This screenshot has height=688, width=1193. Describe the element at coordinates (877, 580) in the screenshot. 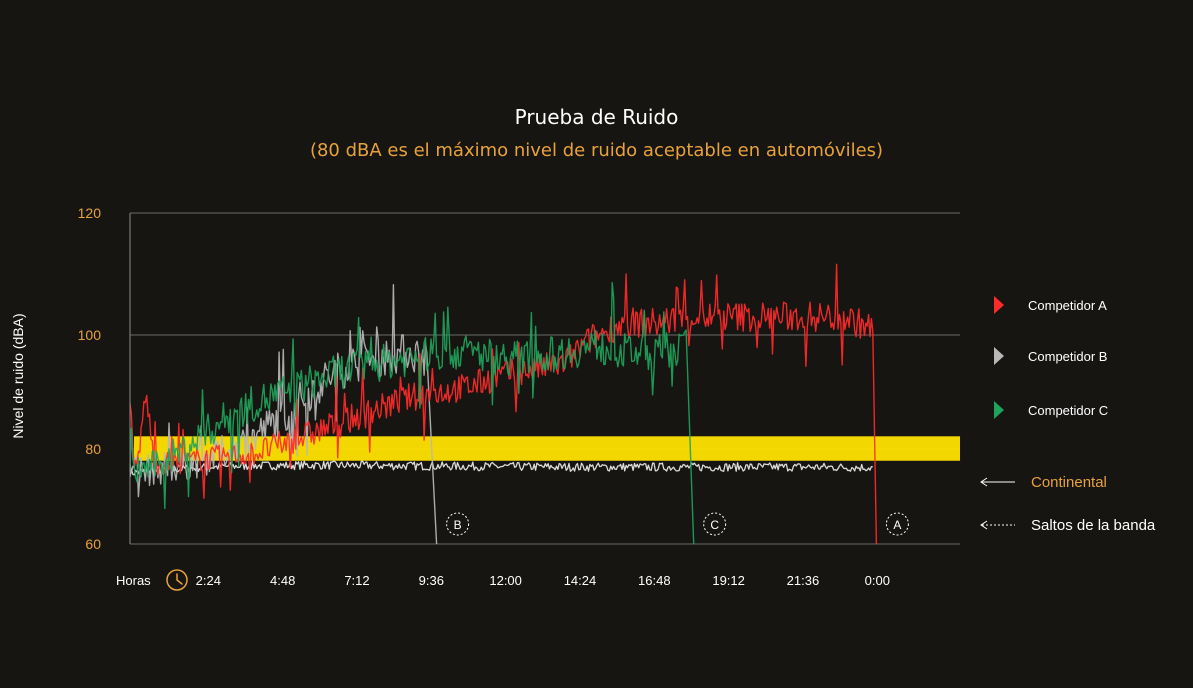

I see `x-tick-label: 0:00` at that location.